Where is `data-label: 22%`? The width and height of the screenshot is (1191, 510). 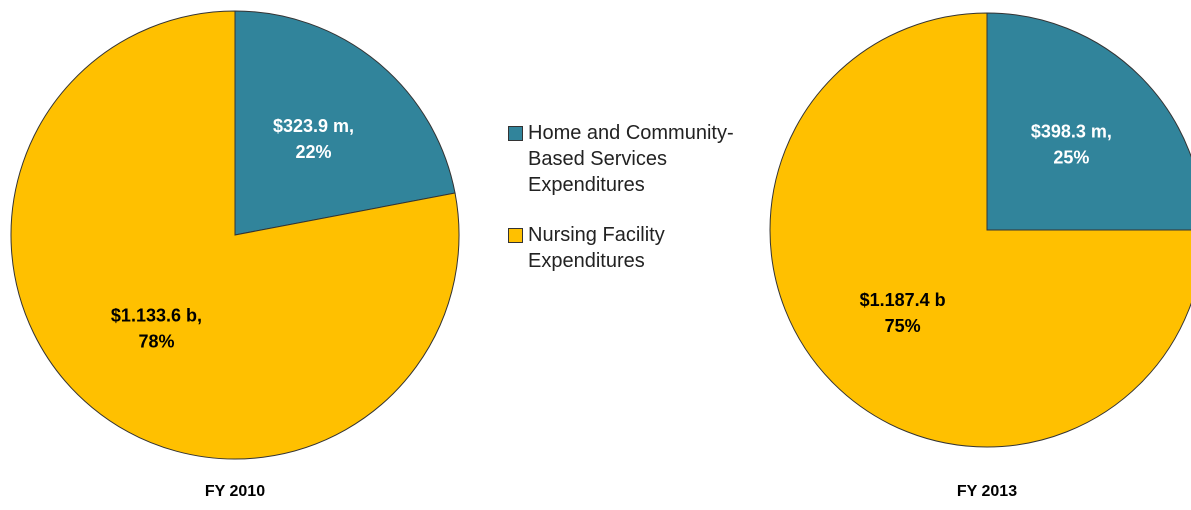 data-label: 22% is located at coordinates (314, 152).